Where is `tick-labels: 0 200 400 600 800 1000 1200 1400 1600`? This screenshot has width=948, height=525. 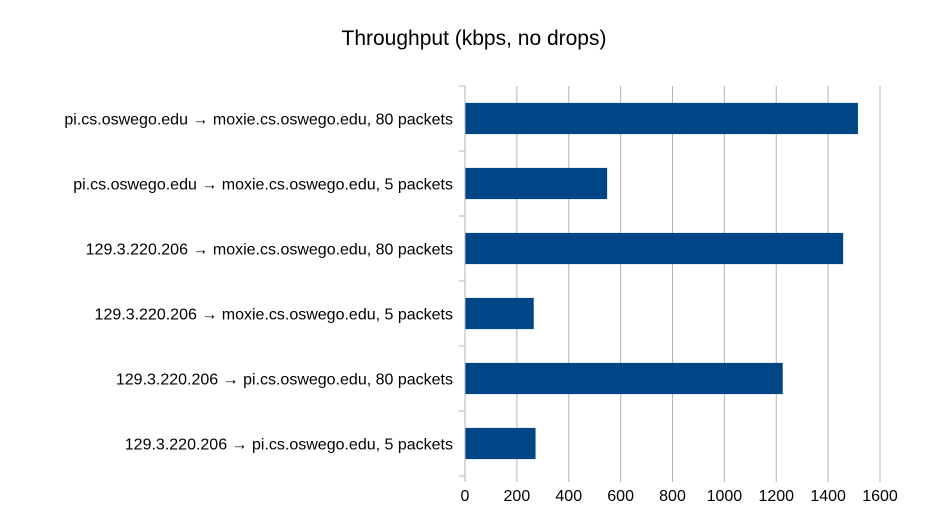 tick-labels: 0 200 400 600 800 1000 1200 1400 1600 is located at coordinates (679, 496).